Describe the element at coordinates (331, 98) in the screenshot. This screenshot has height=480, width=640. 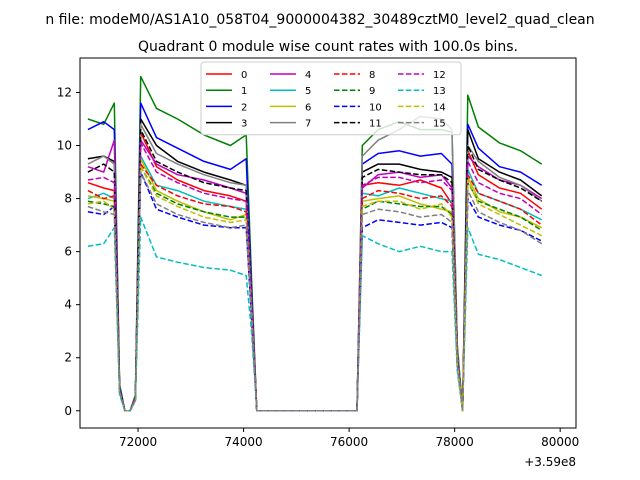
I see `legend-box` at that location.